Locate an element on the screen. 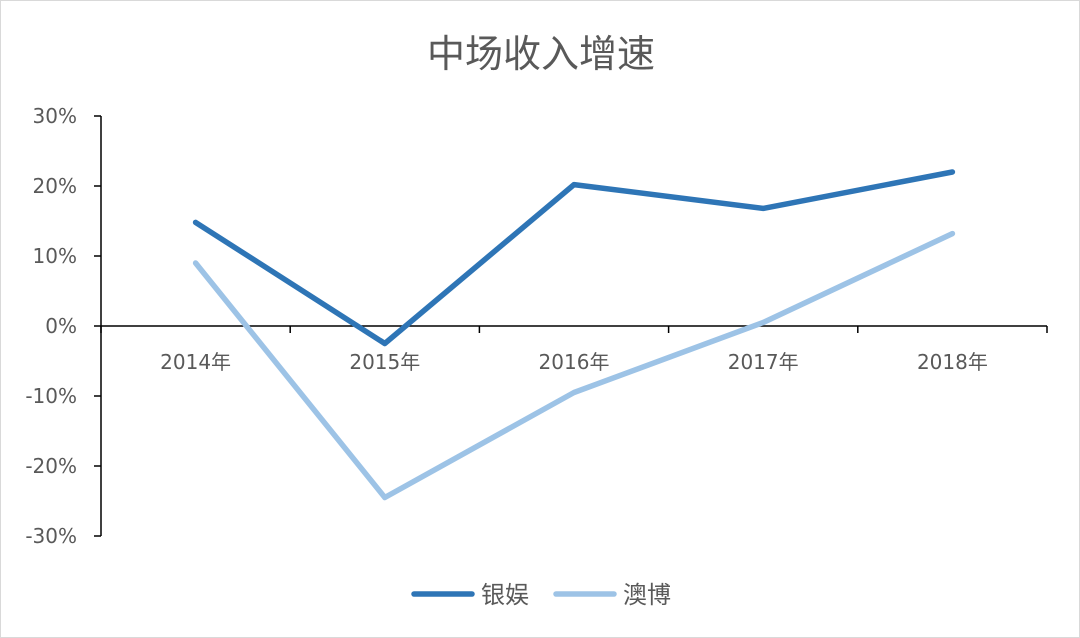 This screenshot has width=1080, height=638. y-tick-label: 30% is located at coordinates (55, 116).